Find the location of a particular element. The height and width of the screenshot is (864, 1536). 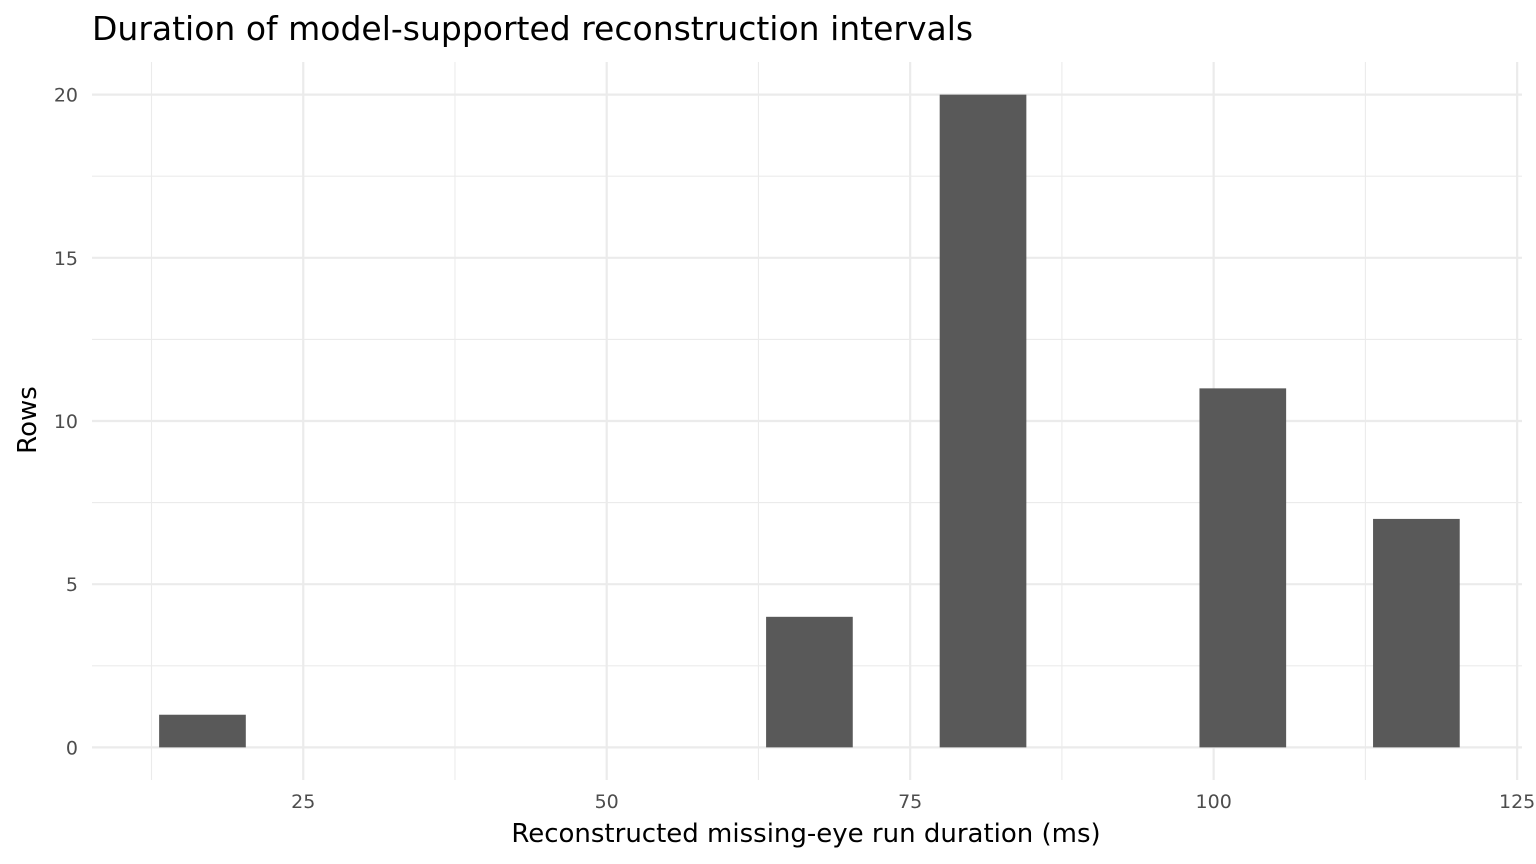

x-tick-label: 125 is located at coordinates (1517, 802).